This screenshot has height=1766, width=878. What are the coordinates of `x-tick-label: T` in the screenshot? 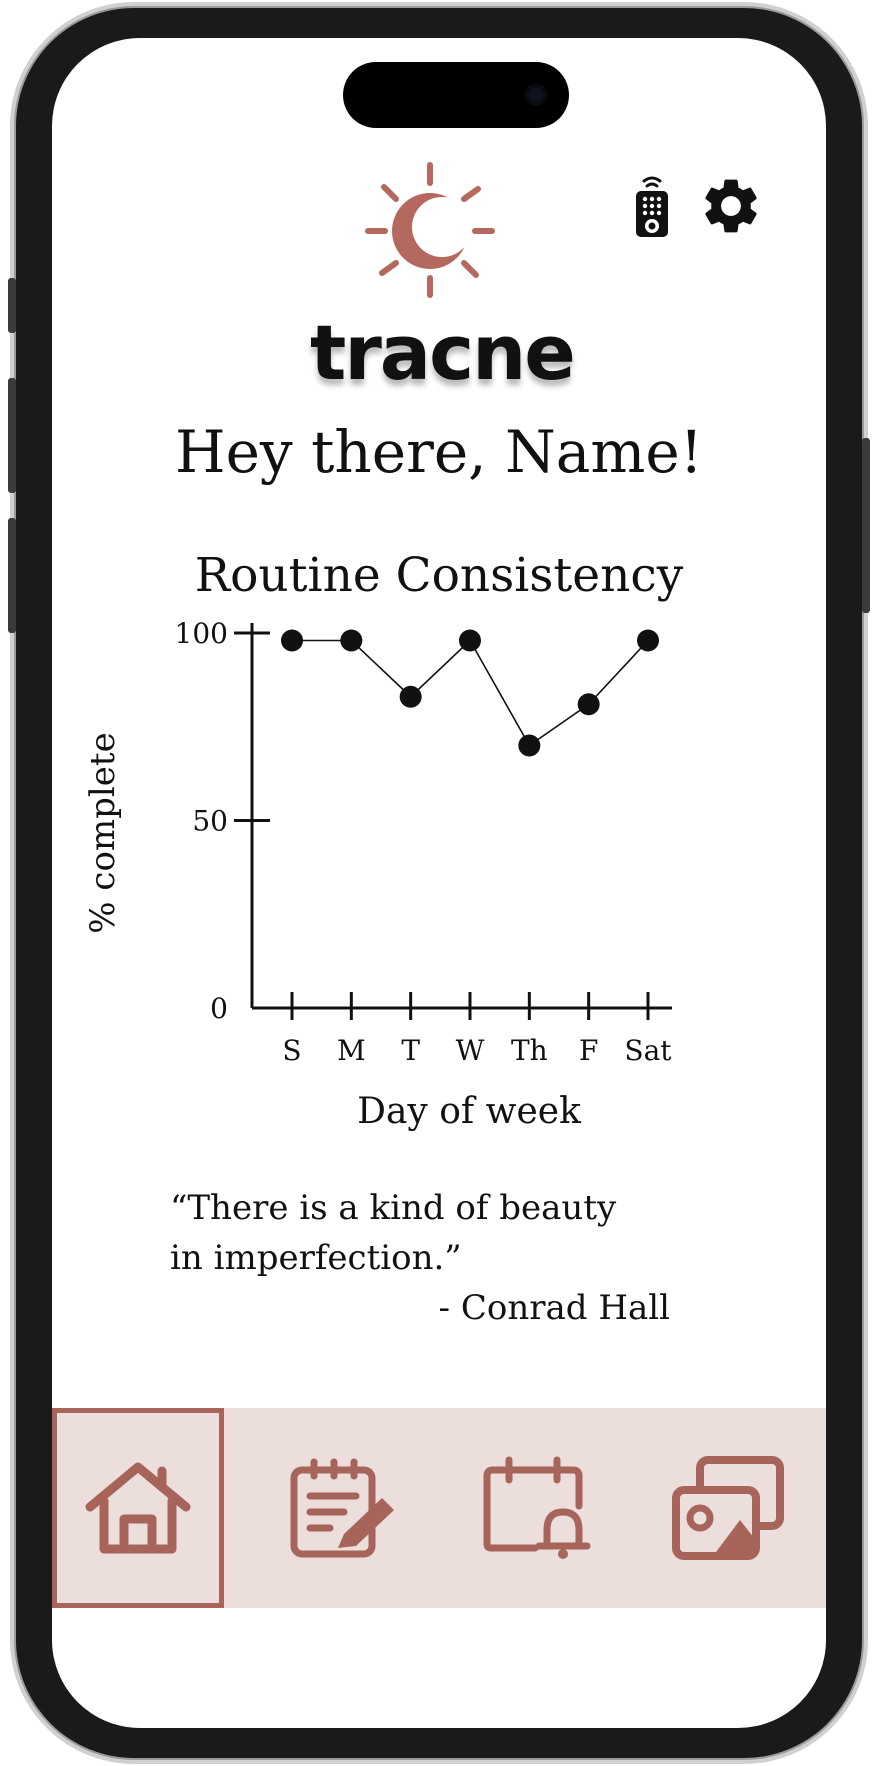 It's located at (410, 1050).